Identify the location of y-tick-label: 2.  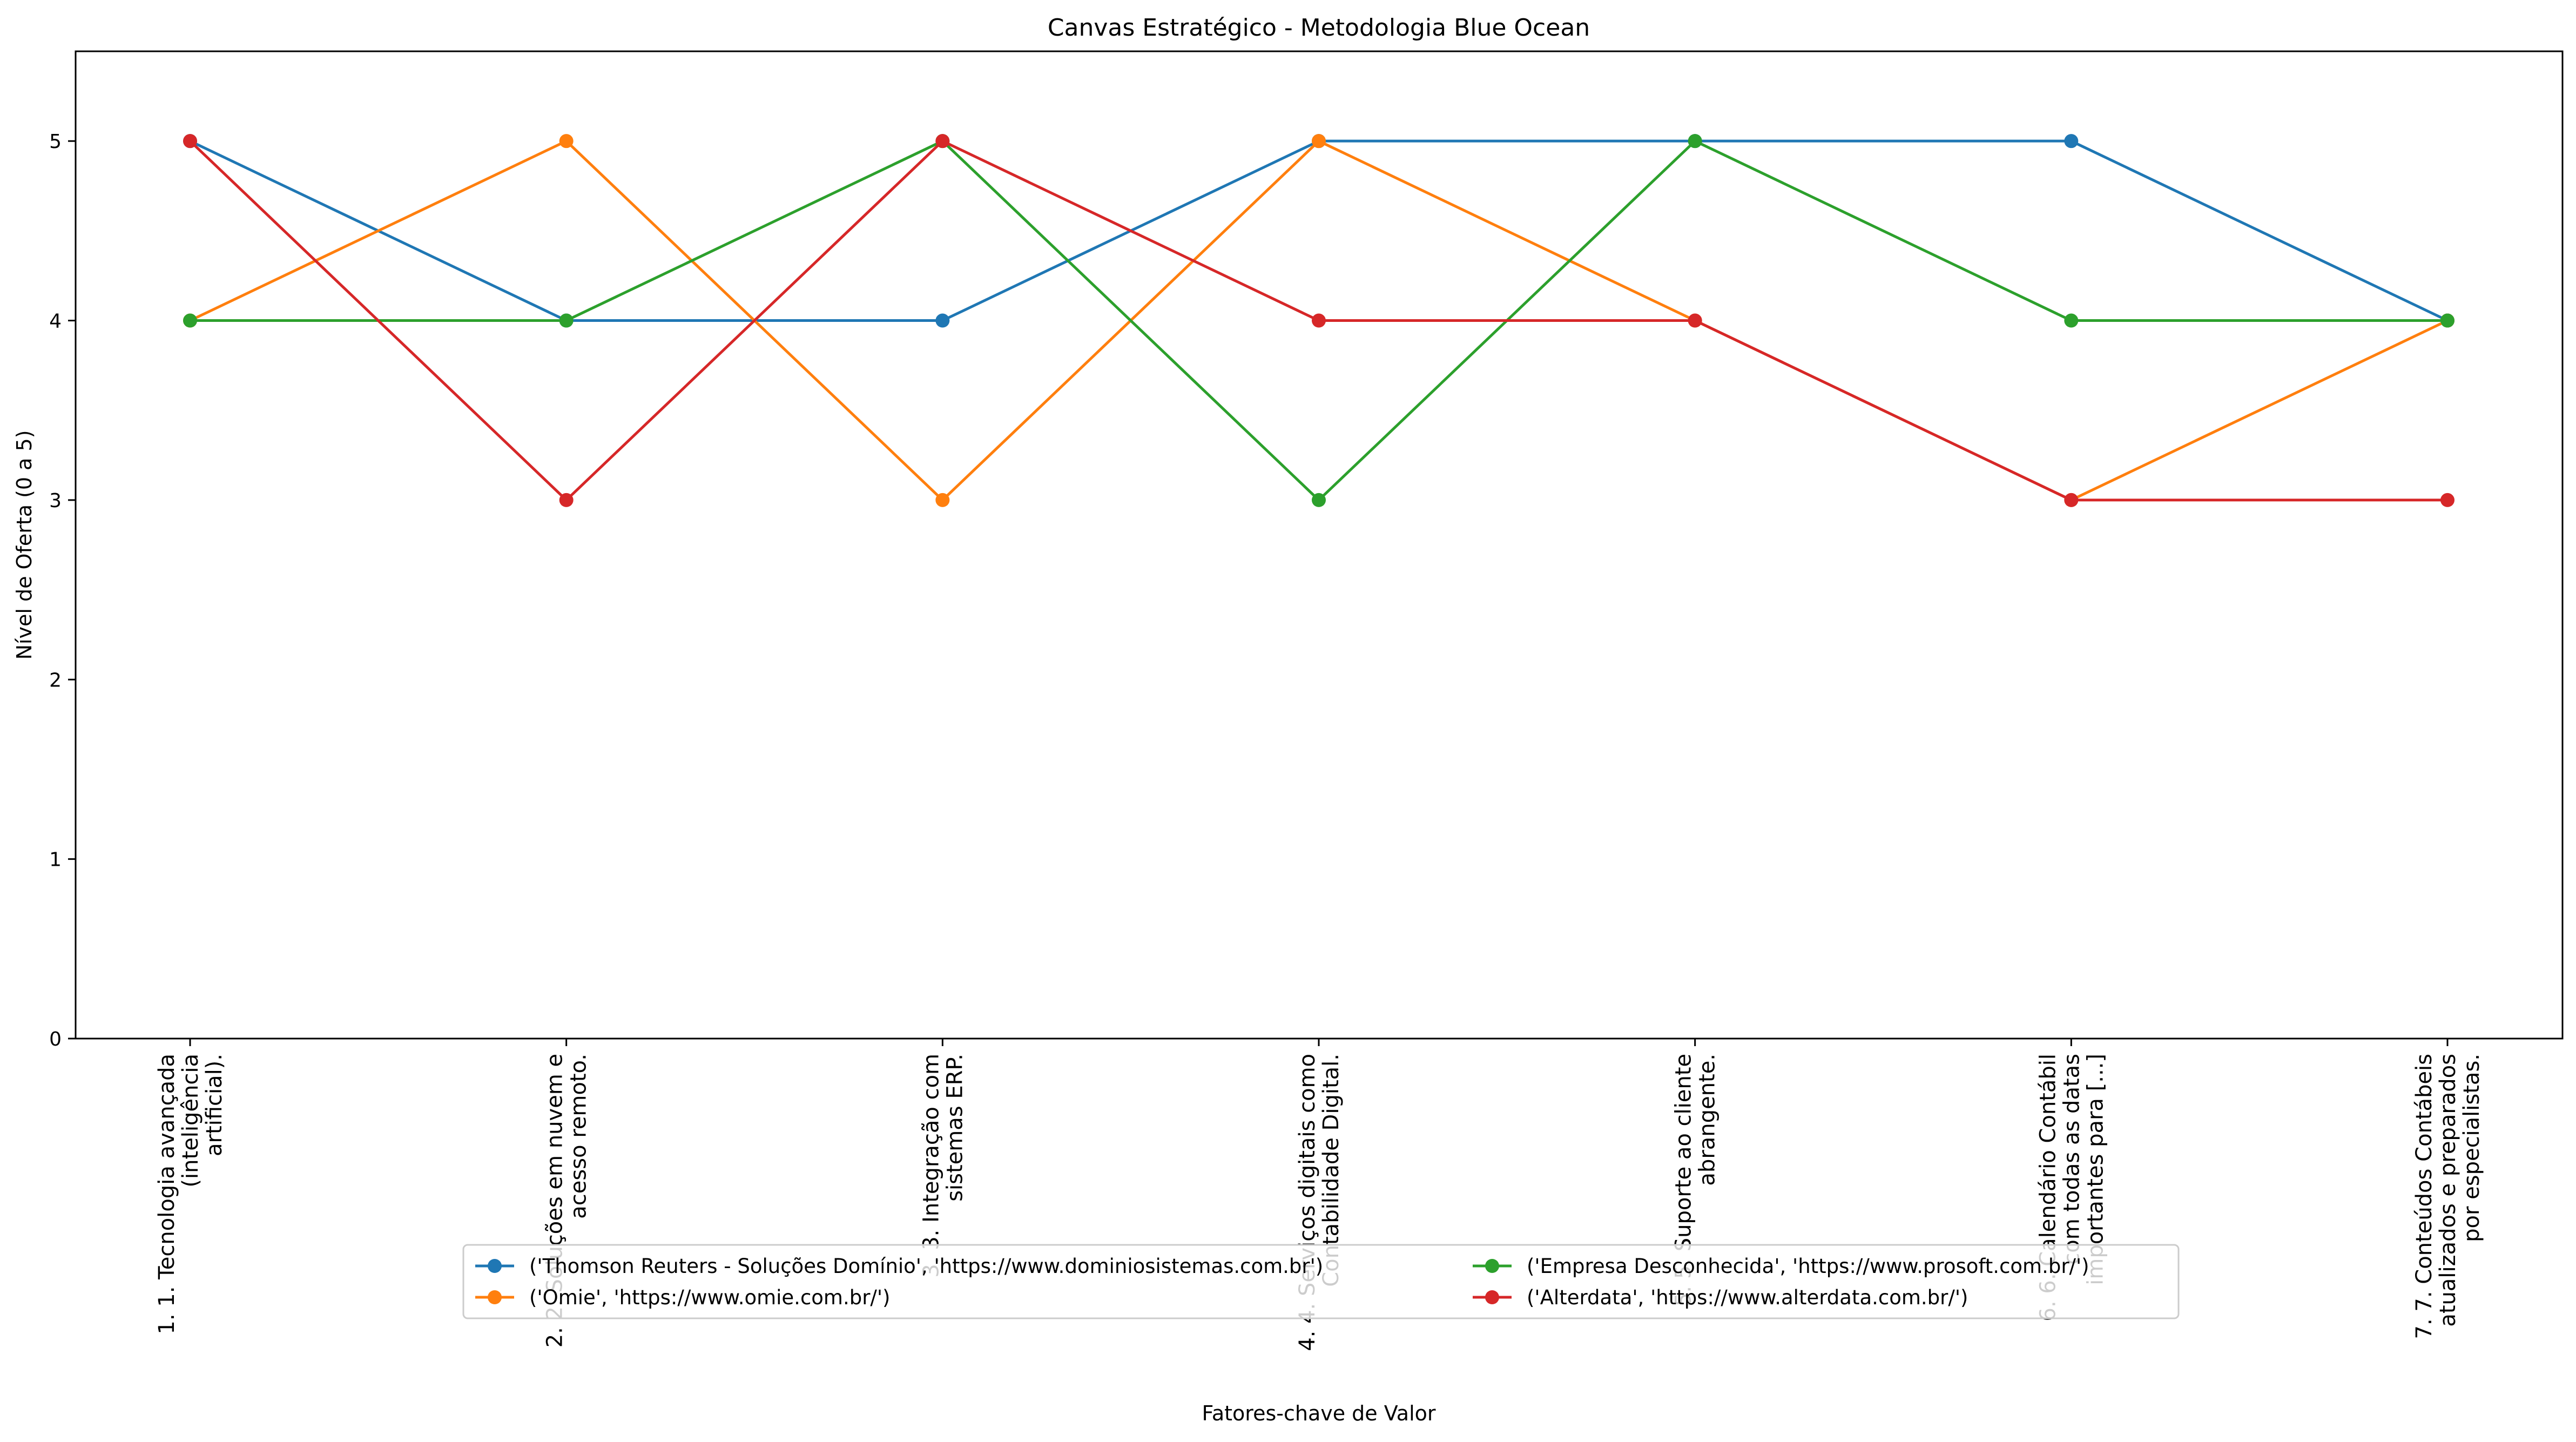
(55, 680).